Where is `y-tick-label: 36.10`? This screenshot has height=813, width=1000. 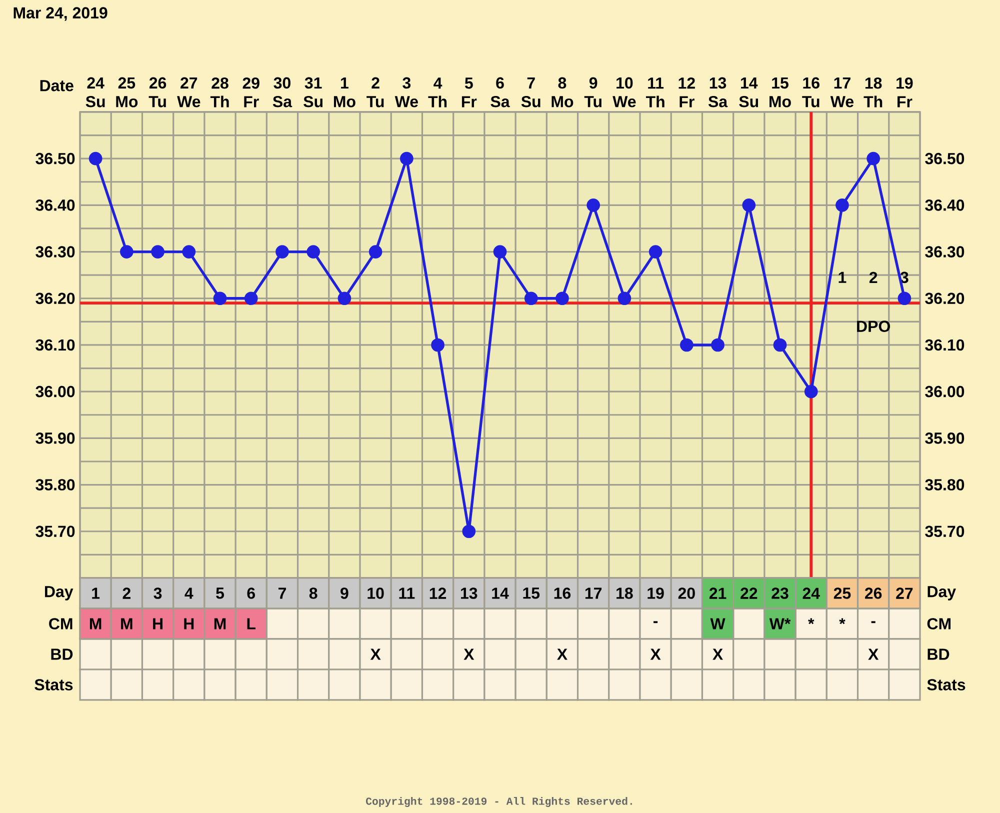
y-tick-label: 36.10 is located at coordinates (55, 345).